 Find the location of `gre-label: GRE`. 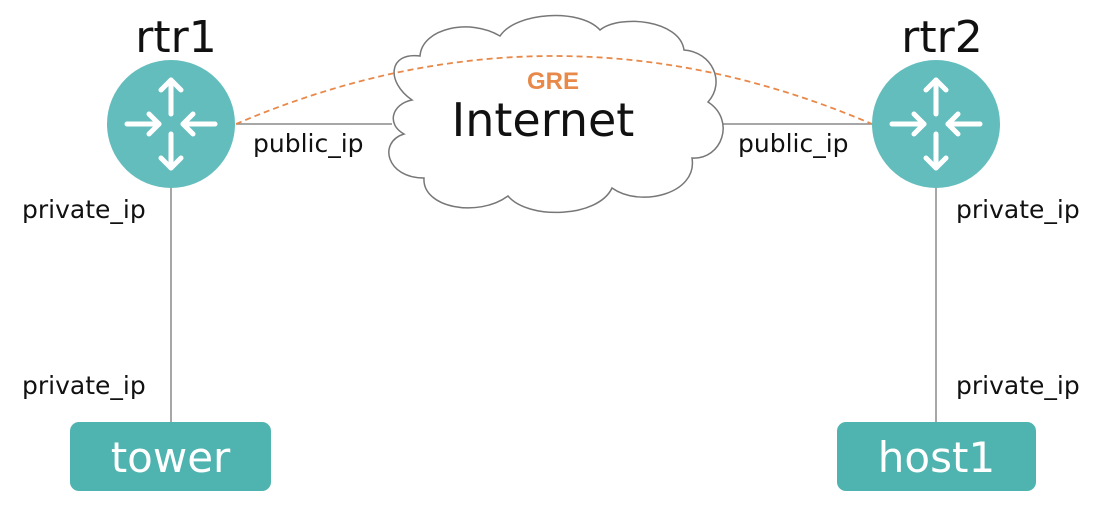

gre-label: GRE is located at coordinates (553, 81).